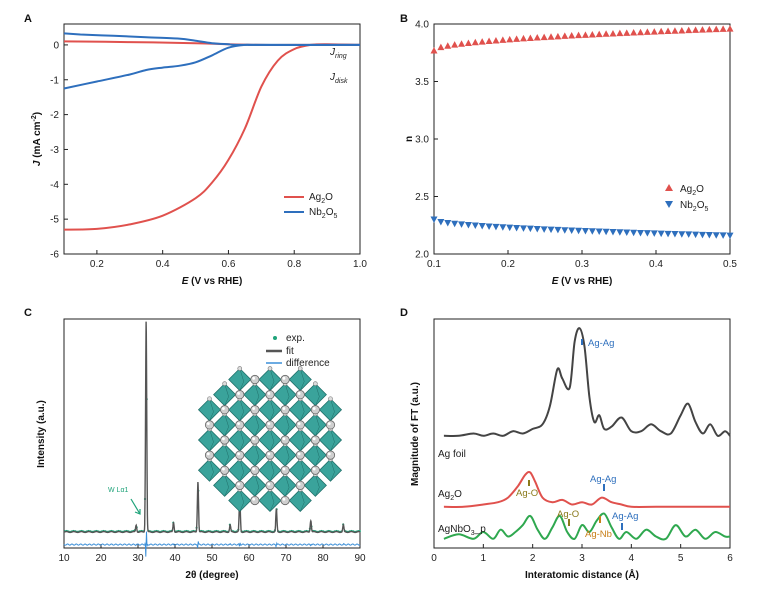 This screenshot has height=596, width=767. Describe the element at coordinates (681, 558) in the screenshot. I see `panel-d-x-tick-label: 5` at that location.